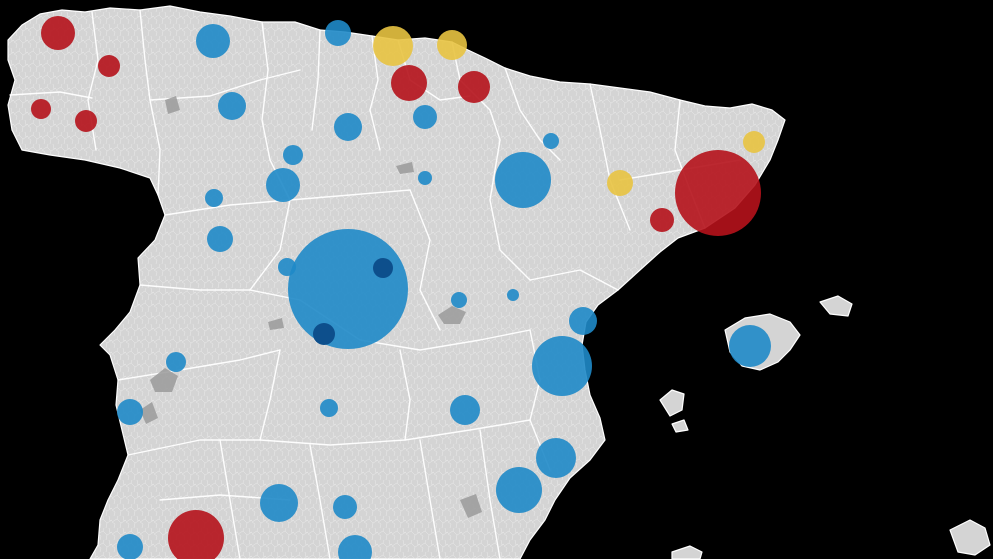 The height and width of the screenshot is (559, 993). What do you see at coordinates (831, 539) in the screenshot?
I see `coast-fragments` at bounding box center [831, 539].